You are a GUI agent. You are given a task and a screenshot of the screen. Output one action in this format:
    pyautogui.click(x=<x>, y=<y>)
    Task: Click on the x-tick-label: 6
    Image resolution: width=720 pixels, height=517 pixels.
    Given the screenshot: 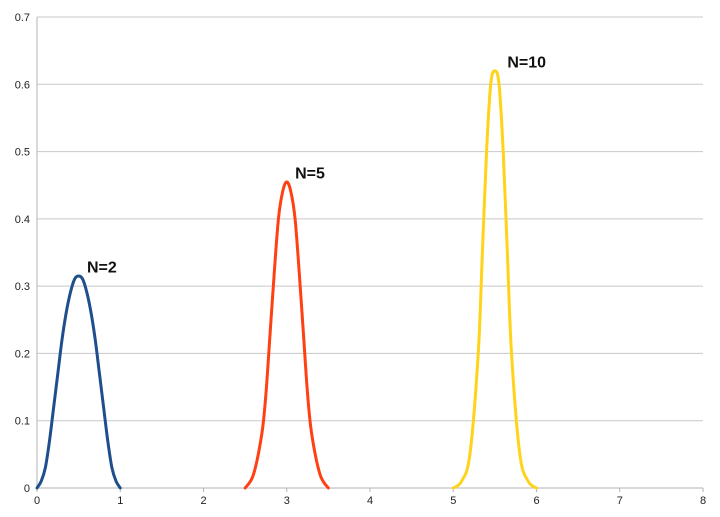 What is the action you would take?
    pyautogui.click(x=536, y=501)
    